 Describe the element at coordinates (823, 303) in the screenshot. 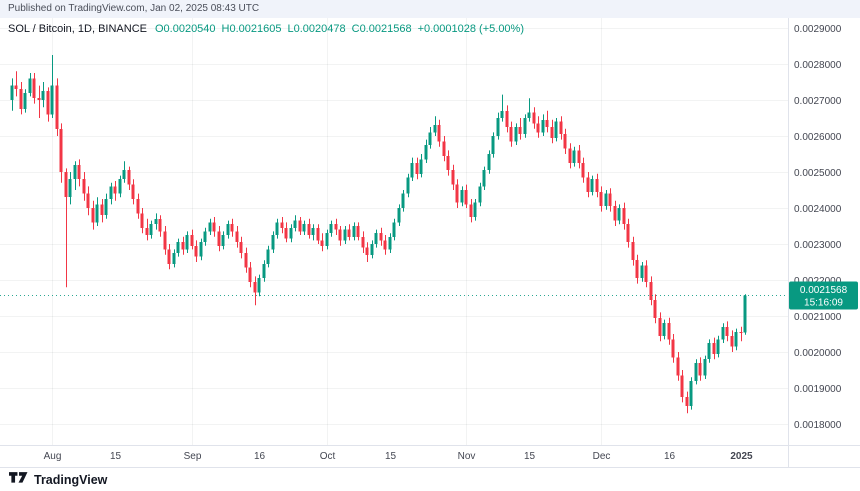

I see `candle-countdown: 15:16:09` at that location.